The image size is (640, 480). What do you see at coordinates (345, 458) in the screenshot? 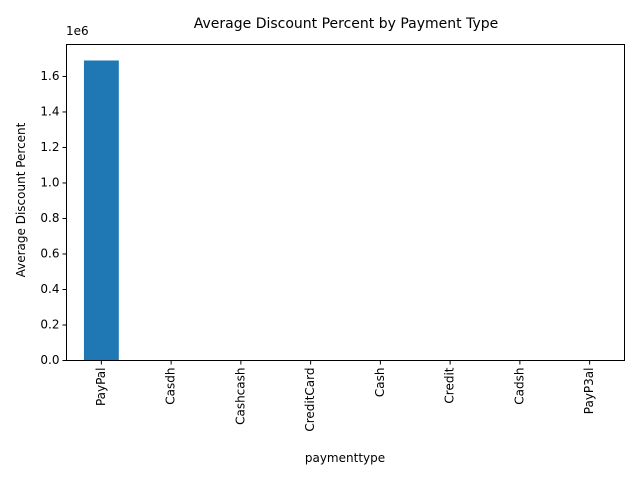
I see `x-axis-label: paymenttype` at bounding box center [345, 458].